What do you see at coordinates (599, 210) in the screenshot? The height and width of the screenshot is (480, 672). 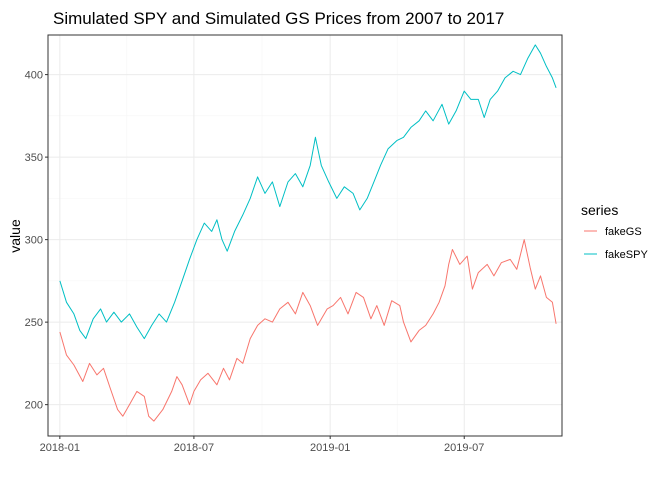 I see `legend-title: series` at bounding box center [599, 210].